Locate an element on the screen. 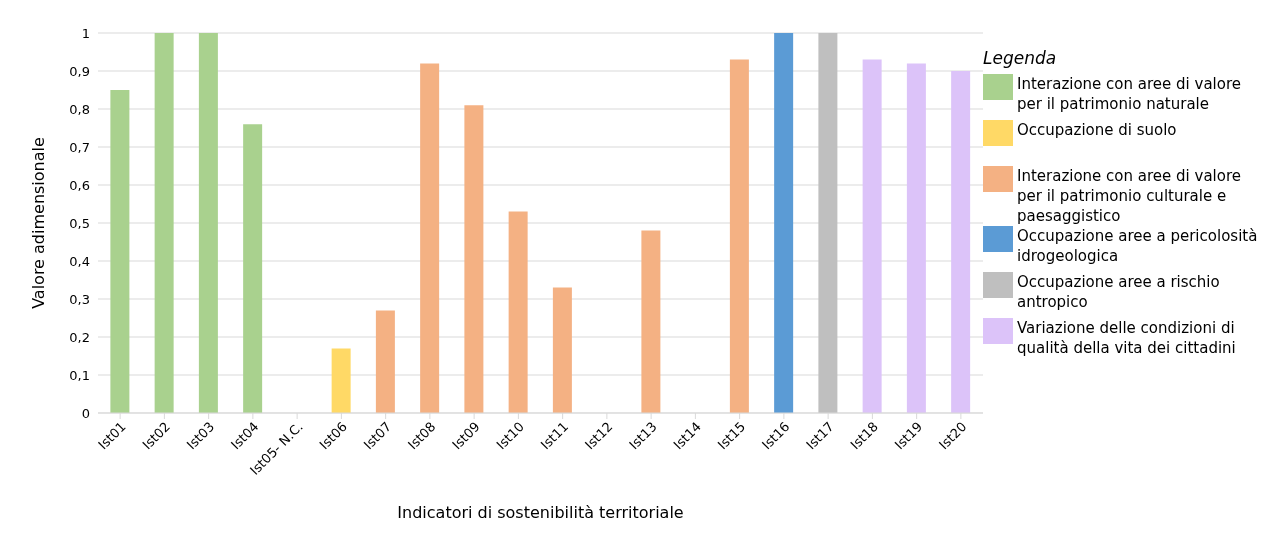 The height and width of the screenshot is (533, 1285). y-axis-title: Valore adimensionale is located at coordinates (38, 223).